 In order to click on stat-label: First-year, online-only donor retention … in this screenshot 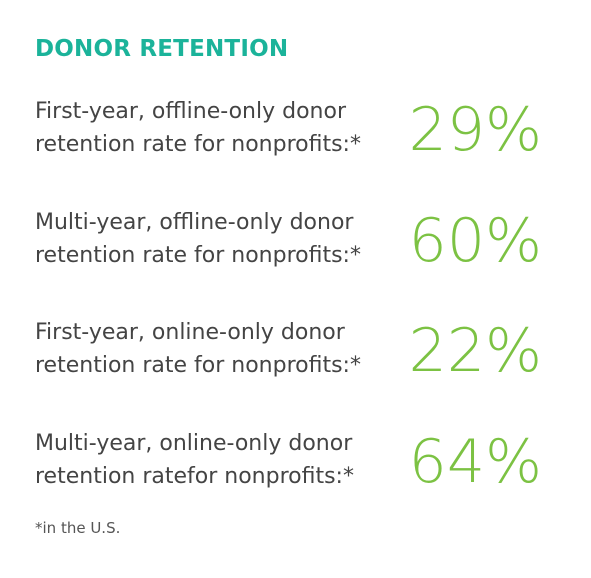, I will do `click(225, 349)`.